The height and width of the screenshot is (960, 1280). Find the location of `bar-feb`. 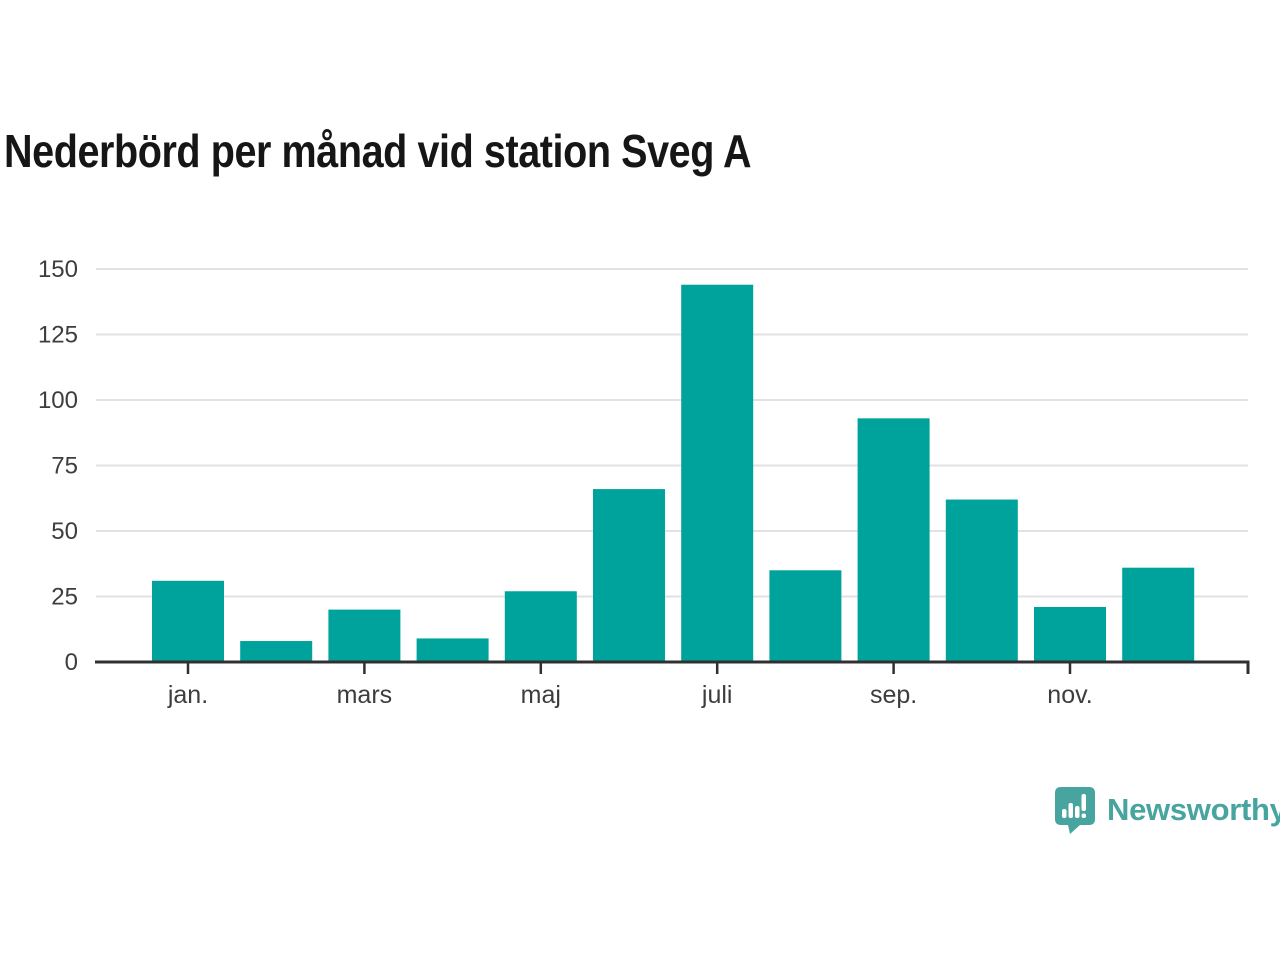

bar-feb is located at coordinates (276, 651).